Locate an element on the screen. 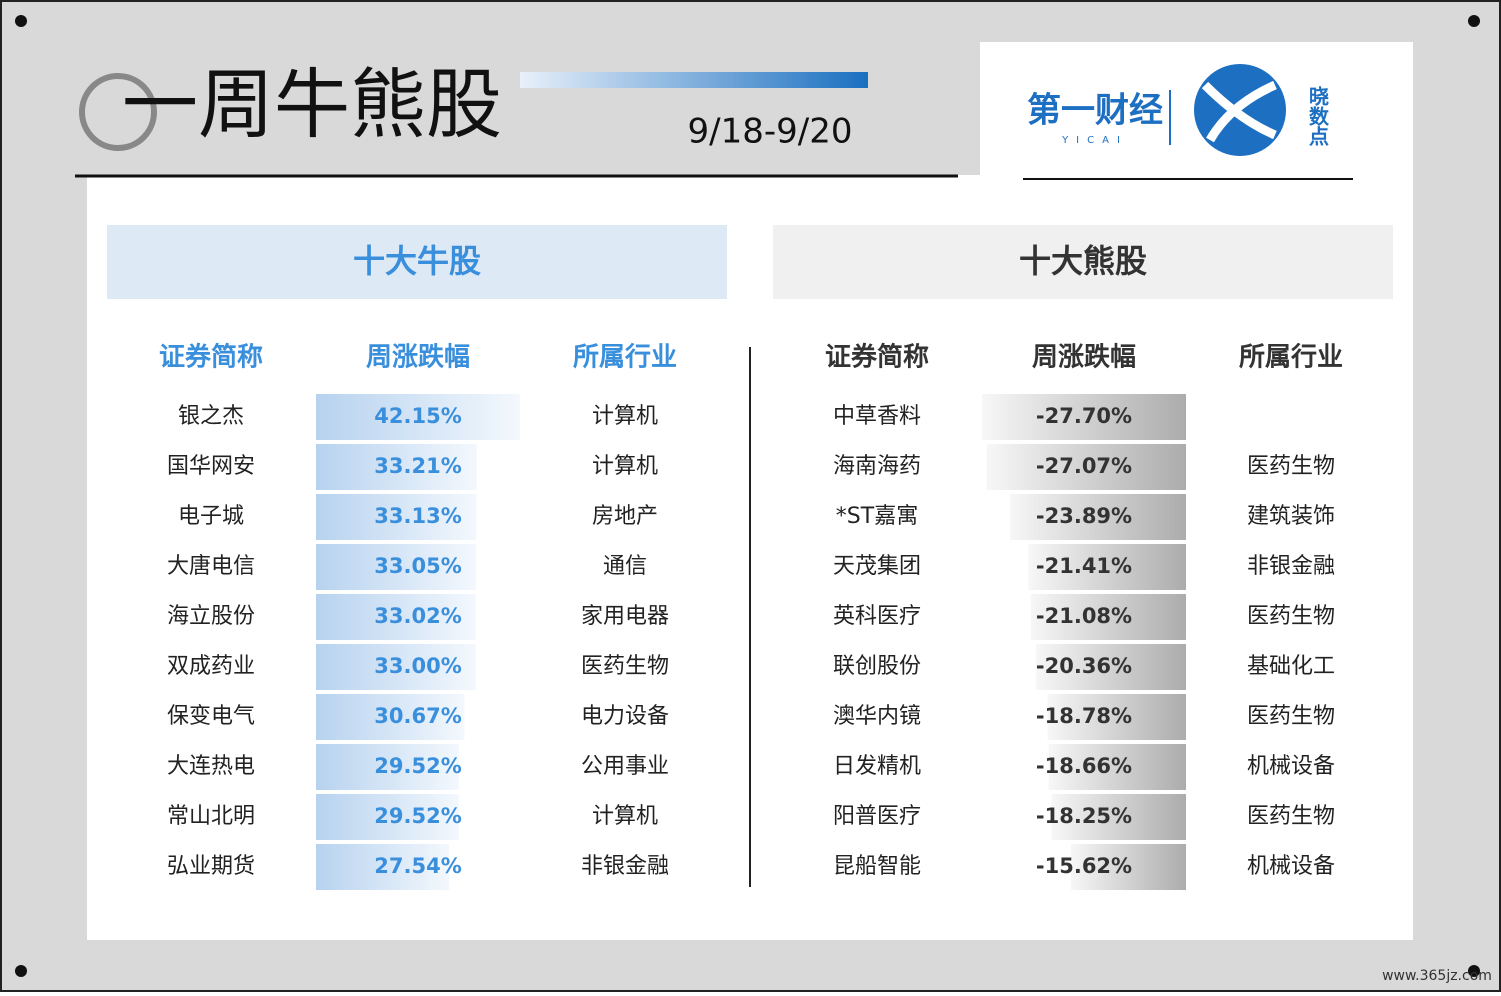 Image resolution: width=1501 pixels, height=996 pixels. stock-name: 海立股份 is located at coordinates (211, 616).